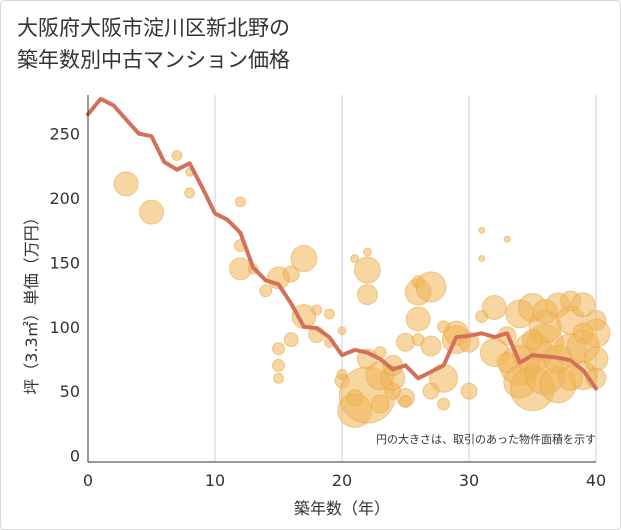 The image size is (621, 530). I want to click on x-tick-labels: 0 10 20 30 40, so click(344, 480).